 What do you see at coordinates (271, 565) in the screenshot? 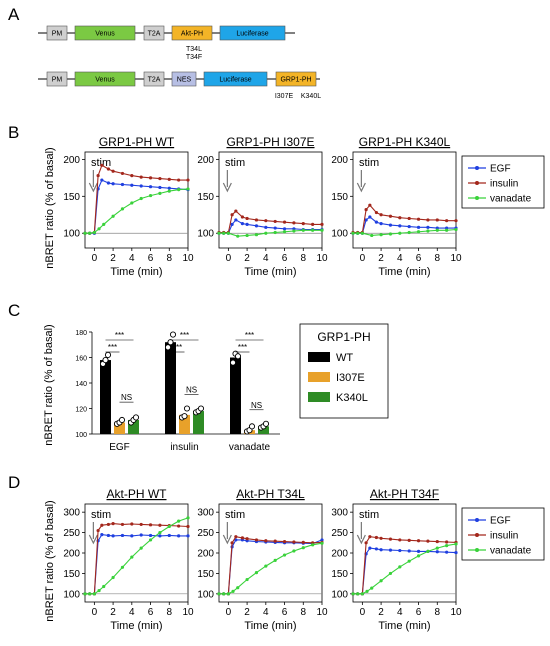
I see `series-line-insulin` at bounding box center [271, 565].